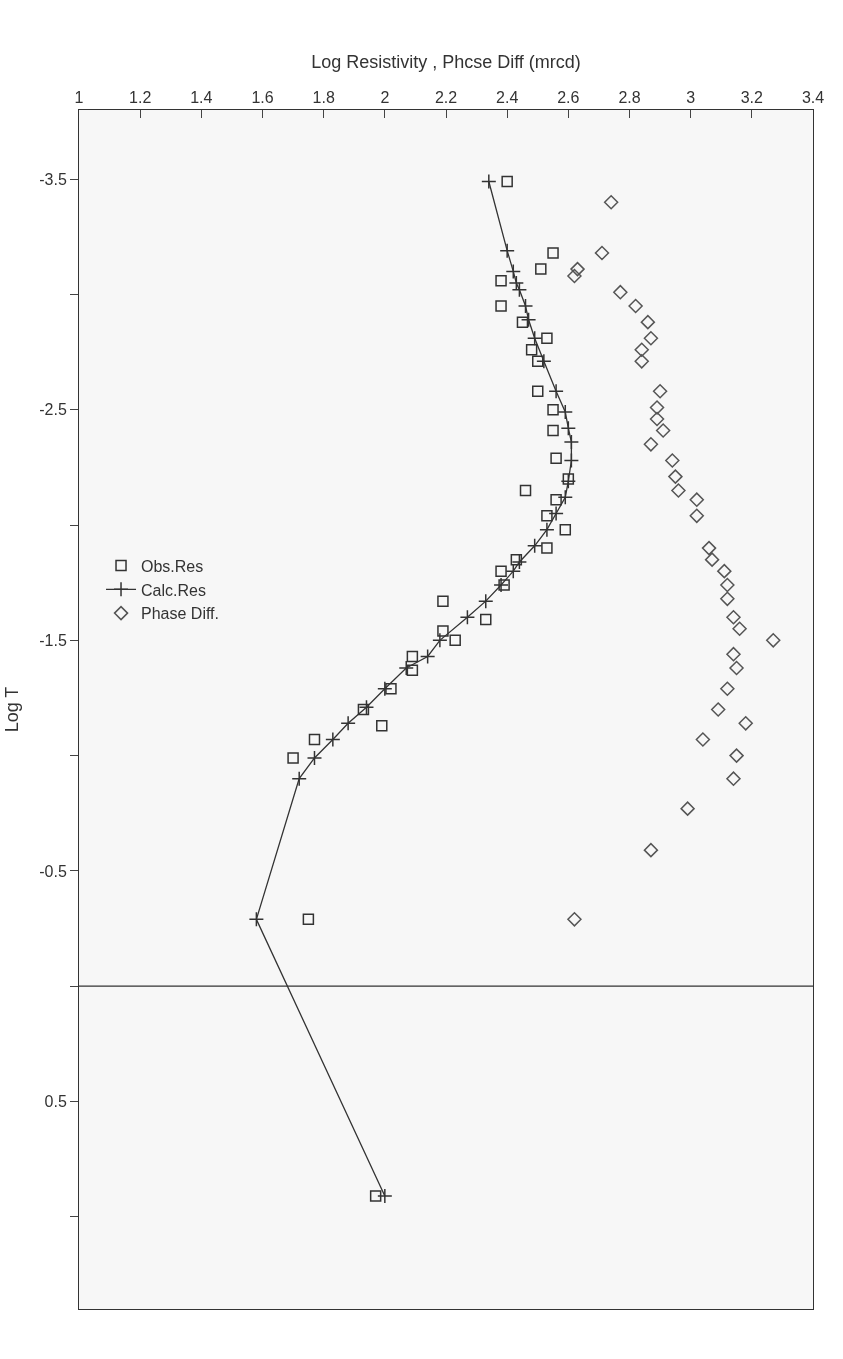 The height and width of the screenshot is (1359, 843). What do you see at coordinates (55, 1102) in the screenshot?
I see `y-tick-label: 0.5` at bounding box center [55, 1102].